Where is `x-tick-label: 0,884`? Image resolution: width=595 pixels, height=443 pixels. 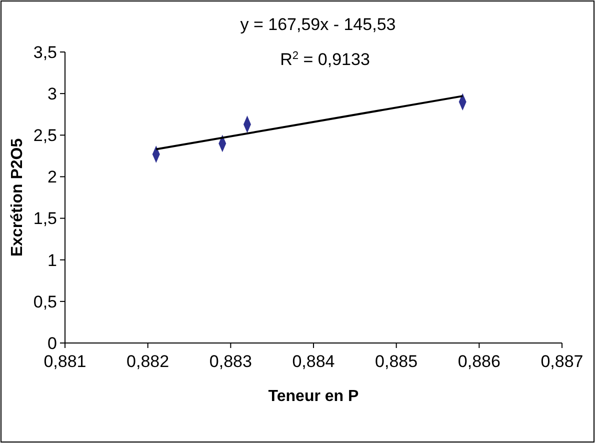 x-tick-label: 0,884 is located at coordinates (313, 361).